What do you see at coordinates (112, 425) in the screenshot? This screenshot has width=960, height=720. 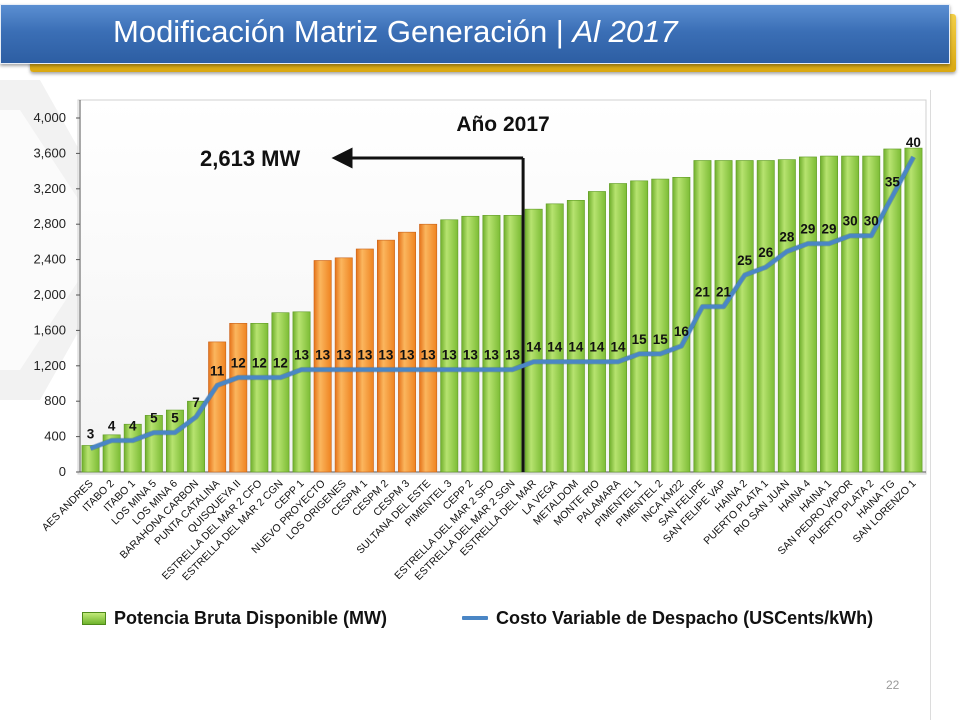 I see `cost-label-1: 4` at bounding box center [112, 425].